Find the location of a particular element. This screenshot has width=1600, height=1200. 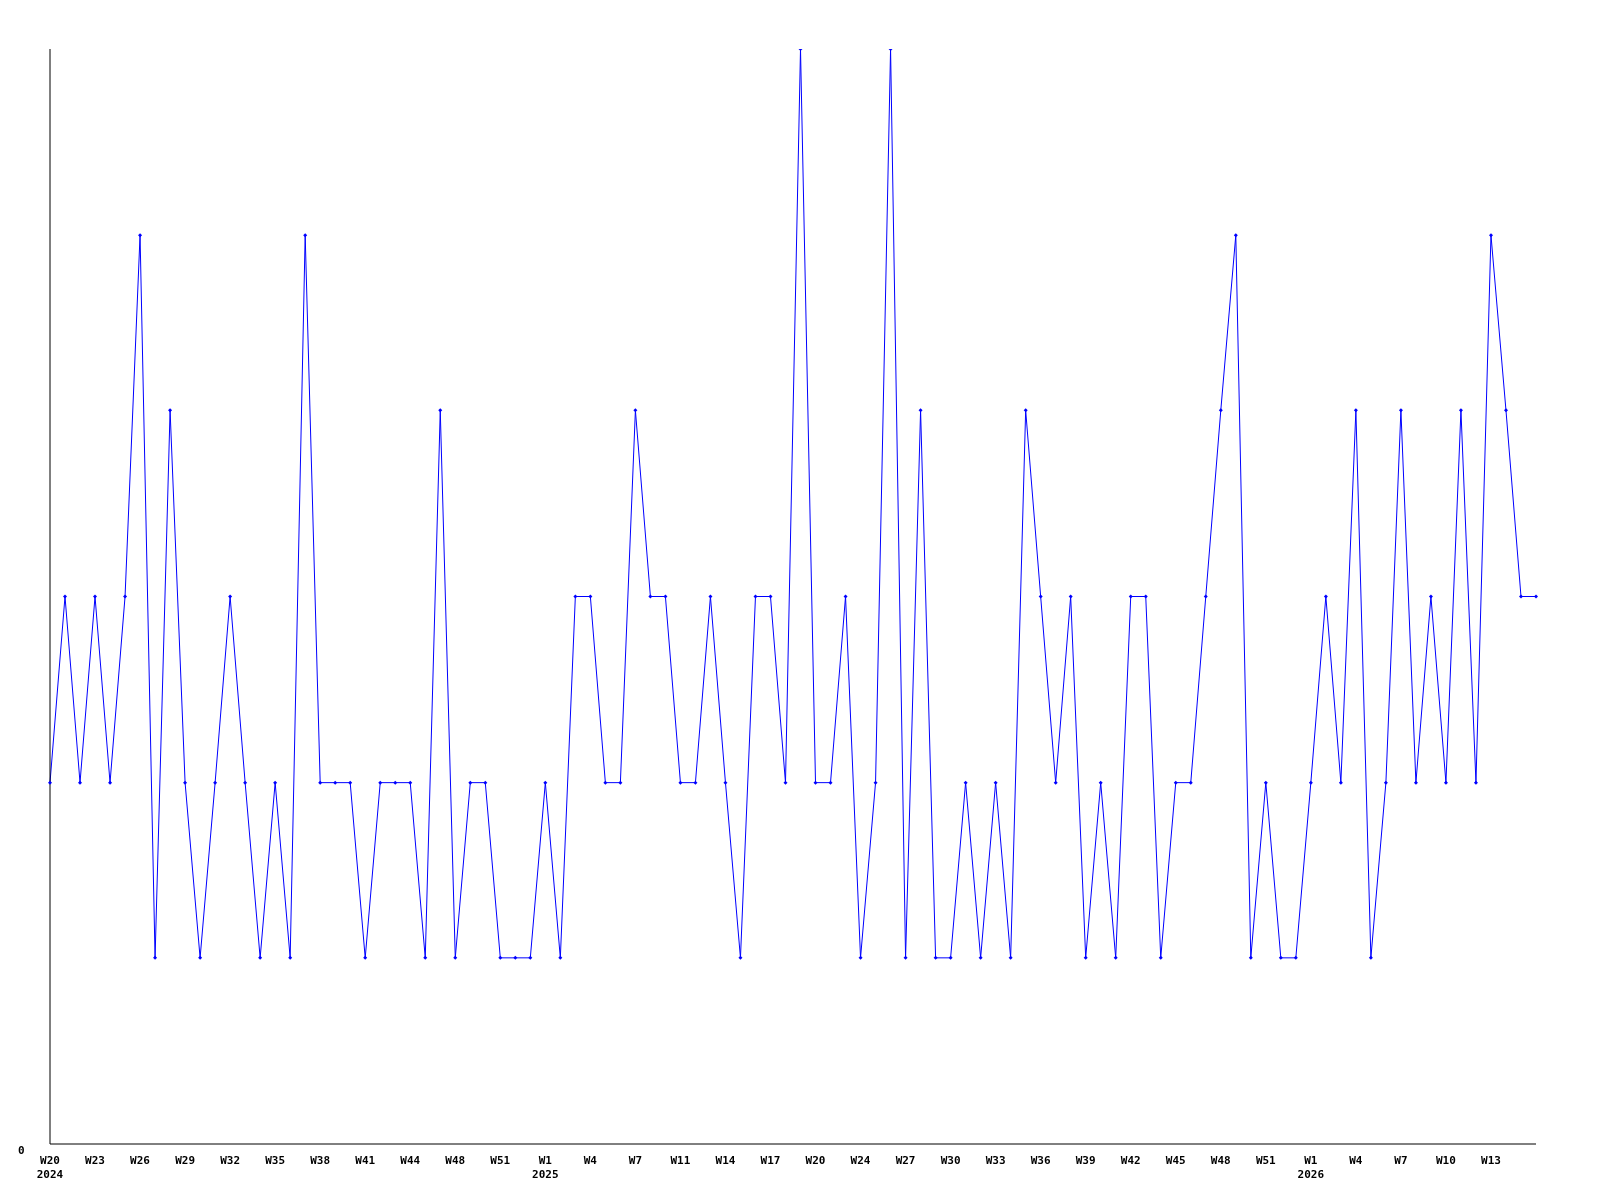

x-tick-label: W30 is located at coordinates (950, 1160).